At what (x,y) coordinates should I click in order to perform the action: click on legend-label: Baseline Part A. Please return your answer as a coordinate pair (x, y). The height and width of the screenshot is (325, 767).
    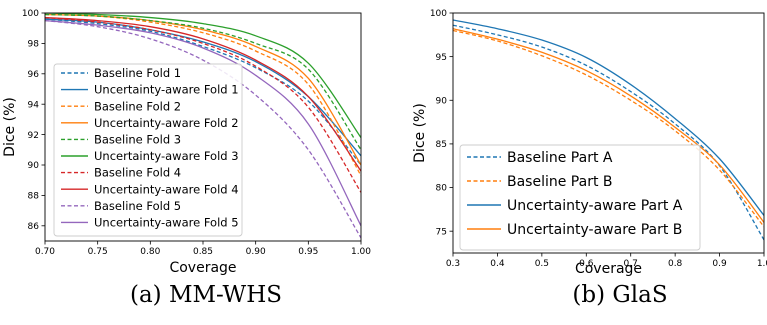
    Looking at the image, I should click on (560, 158).